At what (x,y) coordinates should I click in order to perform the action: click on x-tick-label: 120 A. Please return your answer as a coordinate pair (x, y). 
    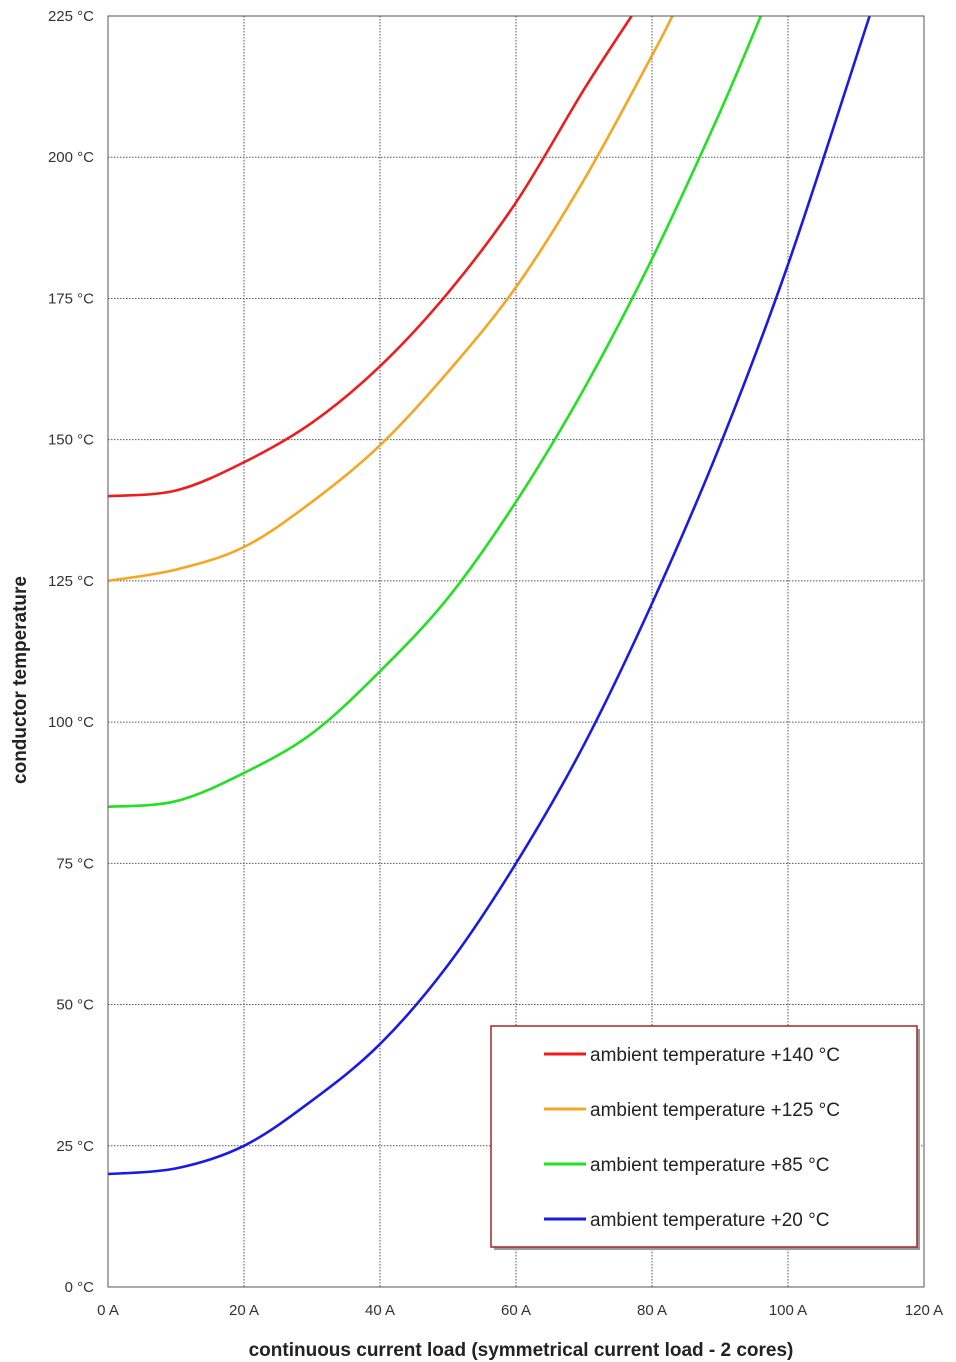
    Looking at the image, I should click on (924, 1310).